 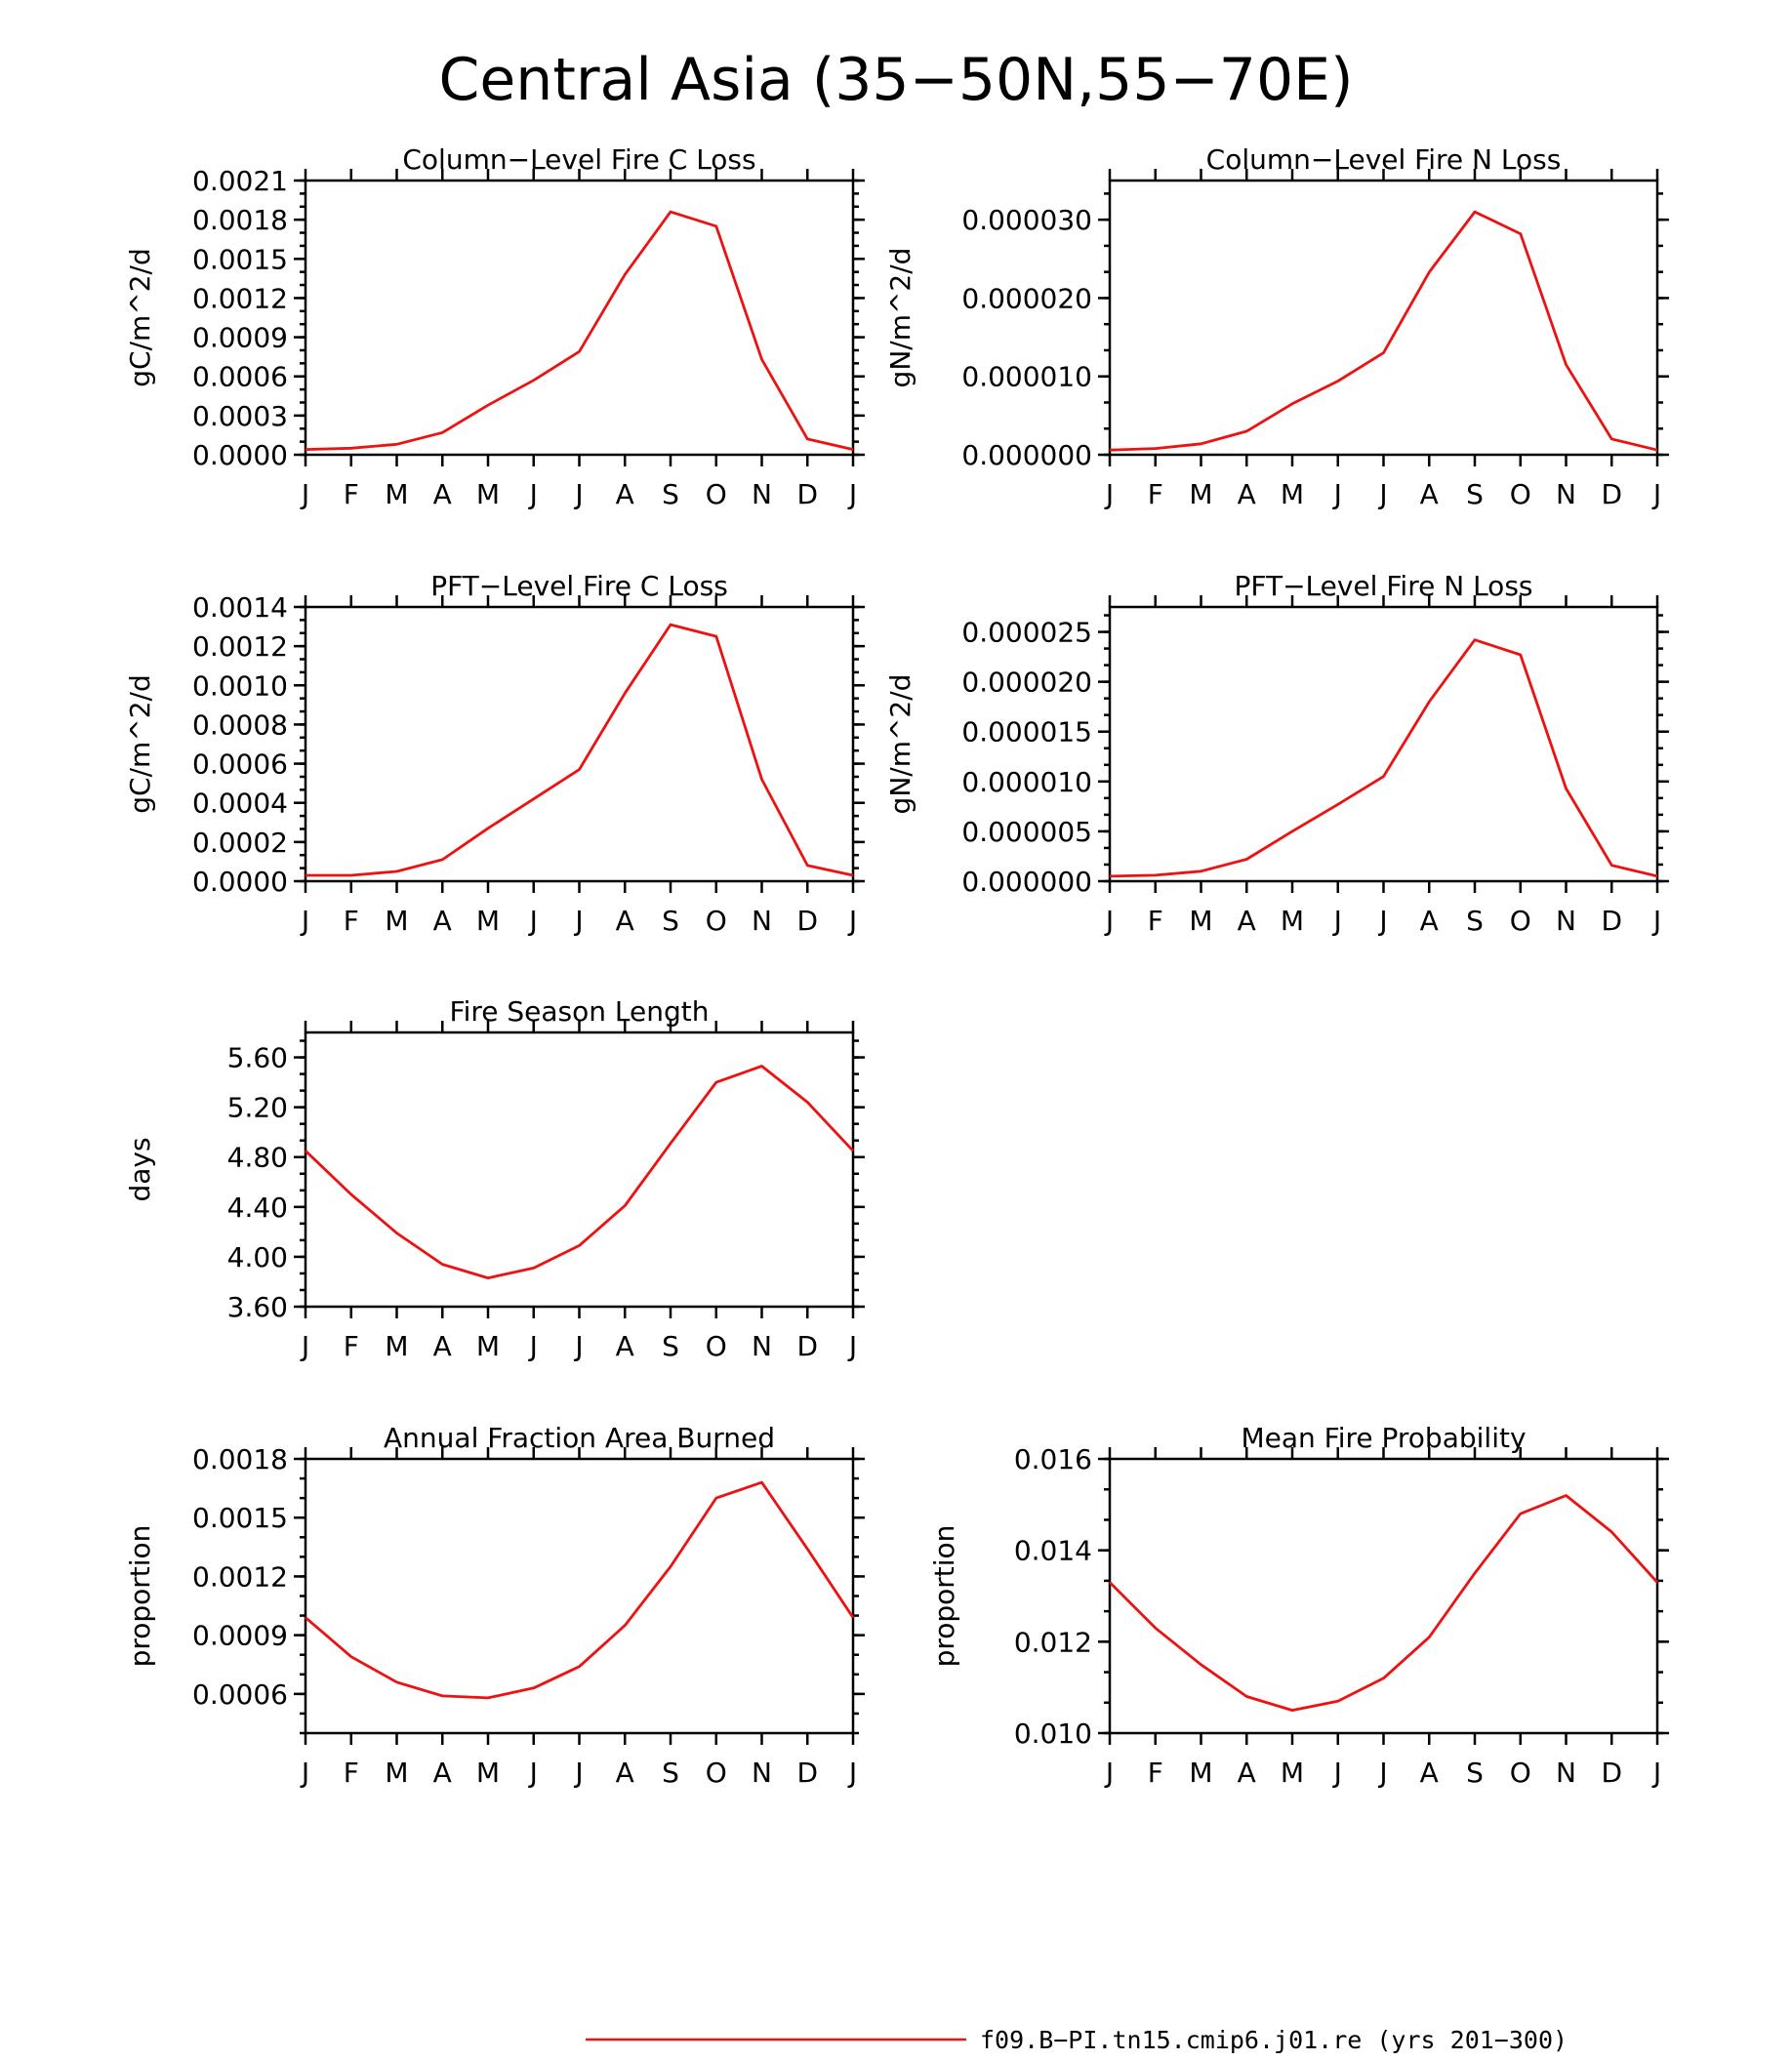 I want to click on y-tick-label: 0.000020, so click(x=1026, y=683).